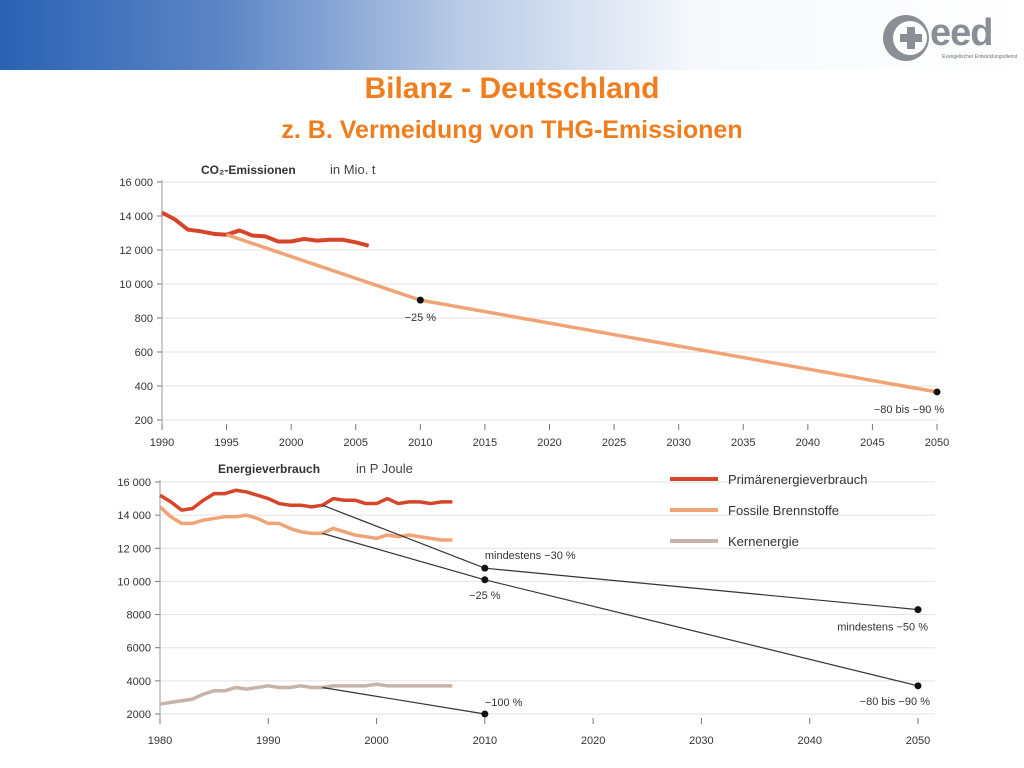  I want to click on co2-x-tick-label: 2025, so click(614, 443).